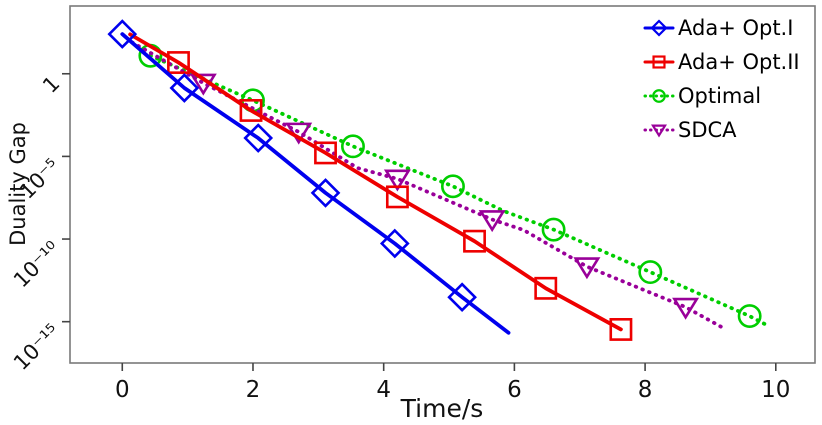  Describe the element at coordinates (37, 347) in the screenshot. I see `y-tick-label: 10⁻¹⁵` at that location.